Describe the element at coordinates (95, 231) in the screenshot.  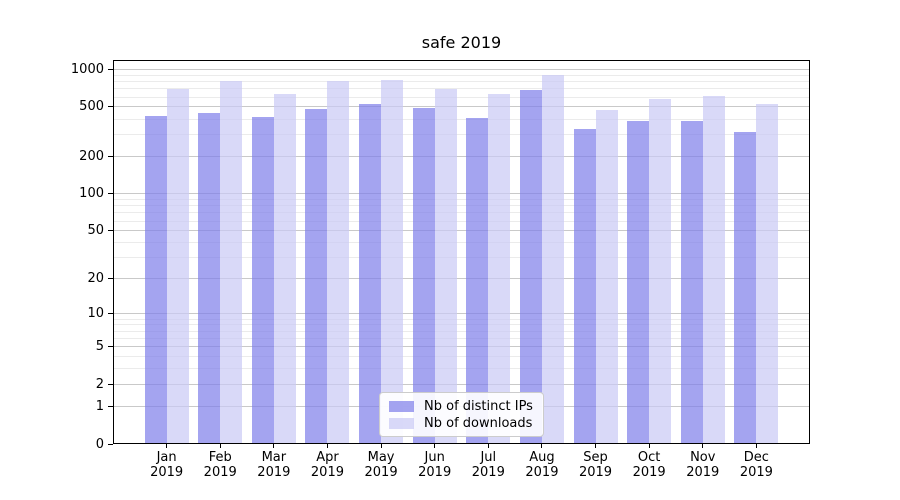
I see `y-tick-label: 50` at that location.